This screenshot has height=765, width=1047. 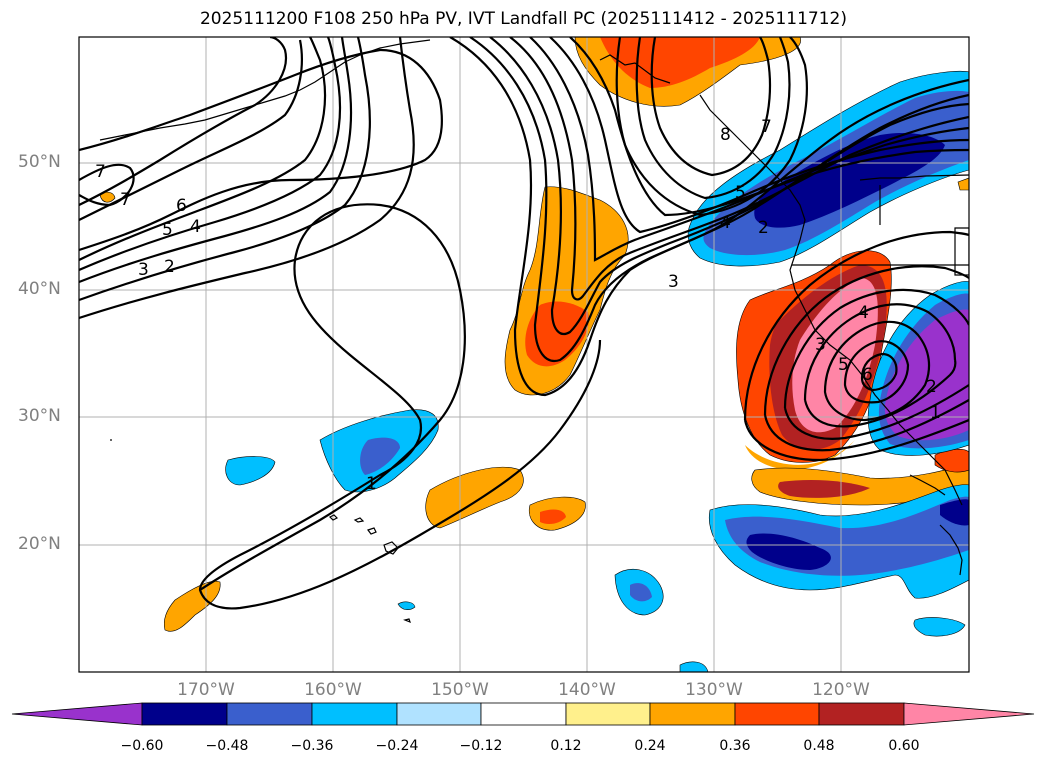 What do you see at coordinates (206, 690) in the screenshot?
I see `lon-label: 170°W` at bounding box center [206, 690].